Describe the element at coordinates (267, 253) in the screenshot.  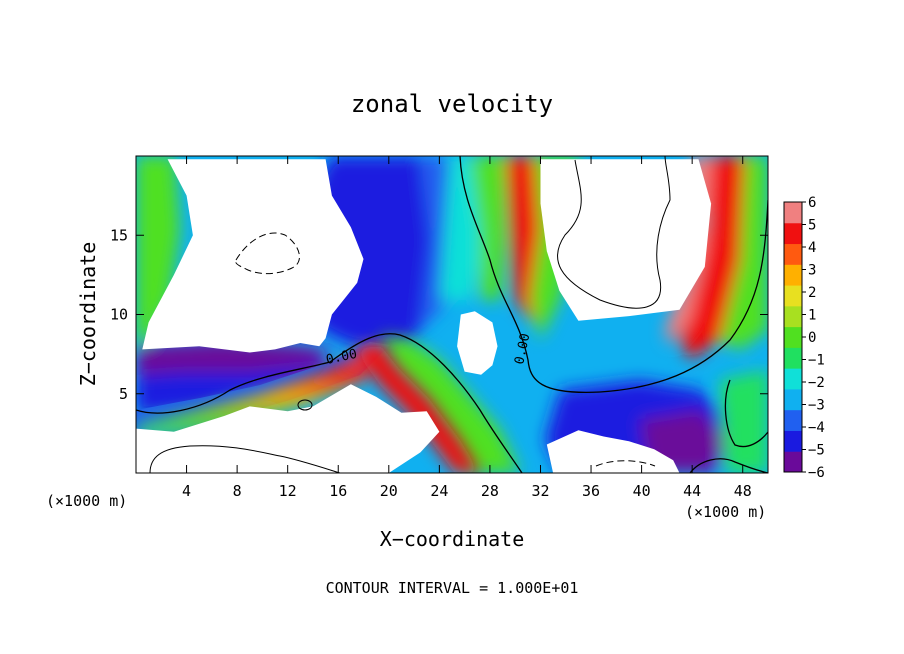
I see `contour-line-dashed-upper` at that location.